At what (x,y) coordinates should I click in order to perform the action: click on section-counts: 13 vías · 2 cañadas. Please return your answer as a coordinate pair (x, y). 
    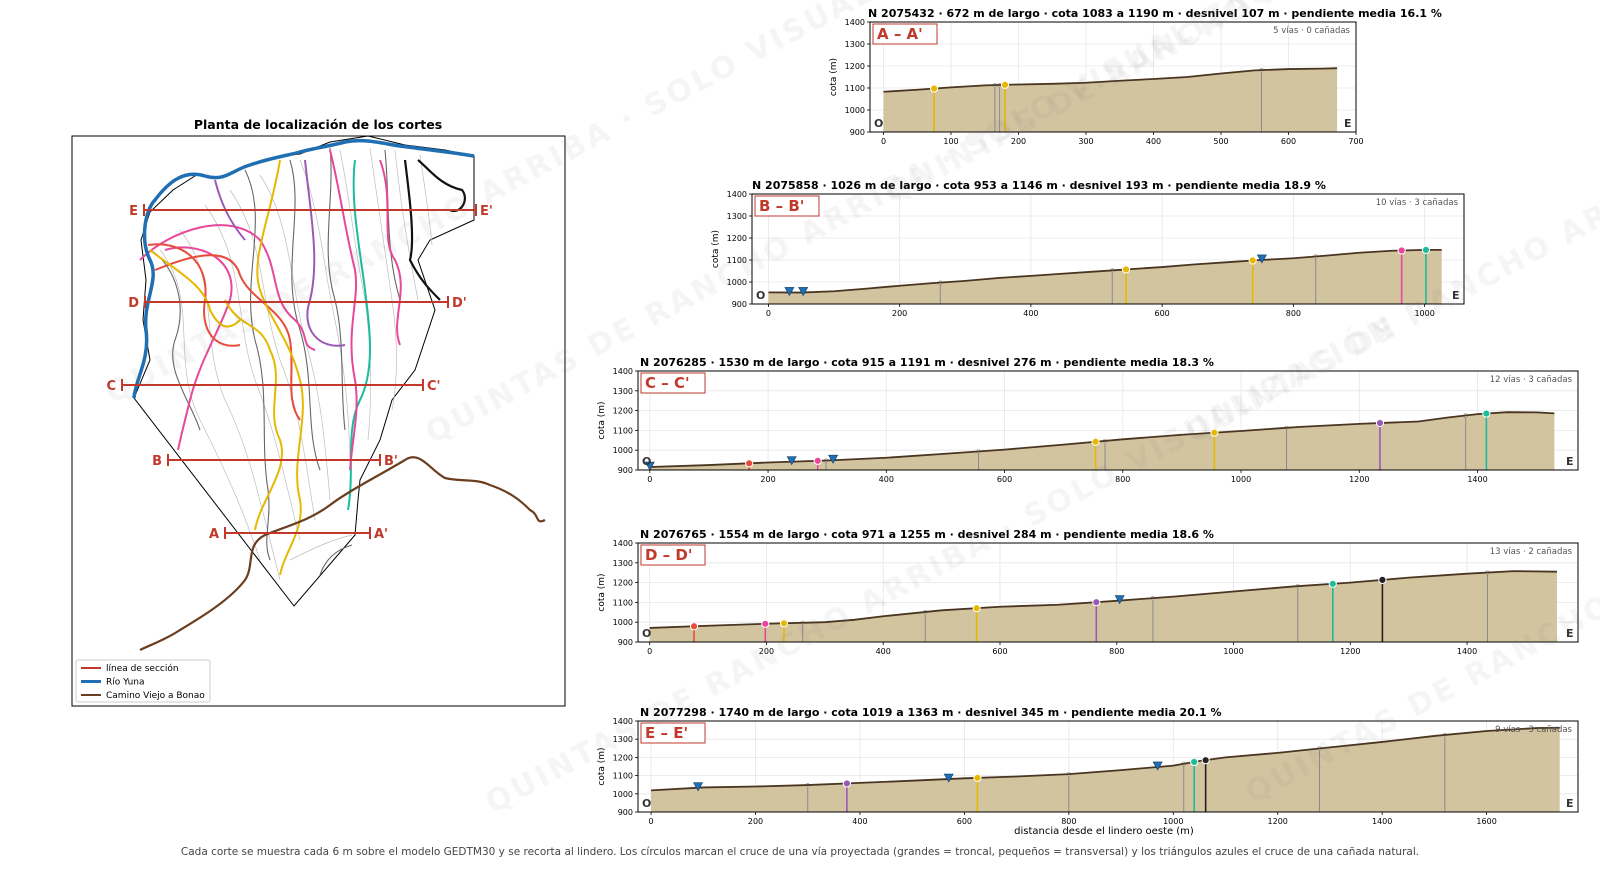
    Looking at the image, I should click on (1531, 552).